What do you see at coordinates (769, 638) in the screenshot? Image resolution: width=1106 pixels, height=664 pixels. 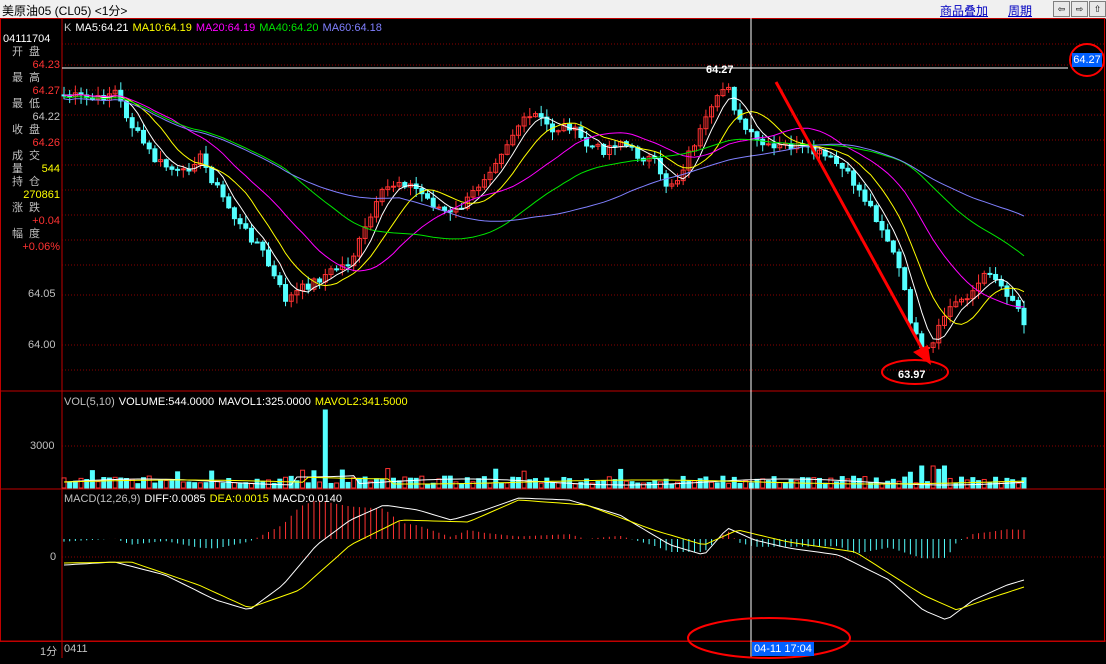 I see `time-badge-circle` at bounding box center [769, 638].